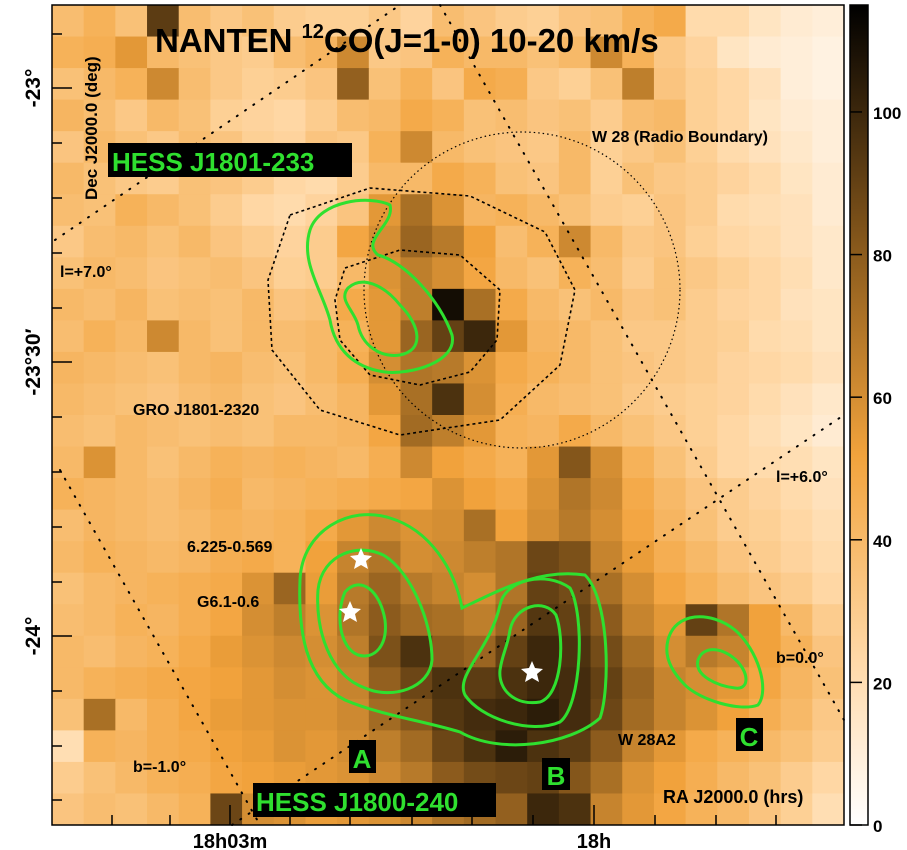 The height and width of the screenshot is (850, 907). What do you see at coordinates (33, 636) in the screenshot?
I see `y-tick-label: -24°` at bounding box center [33, 636].